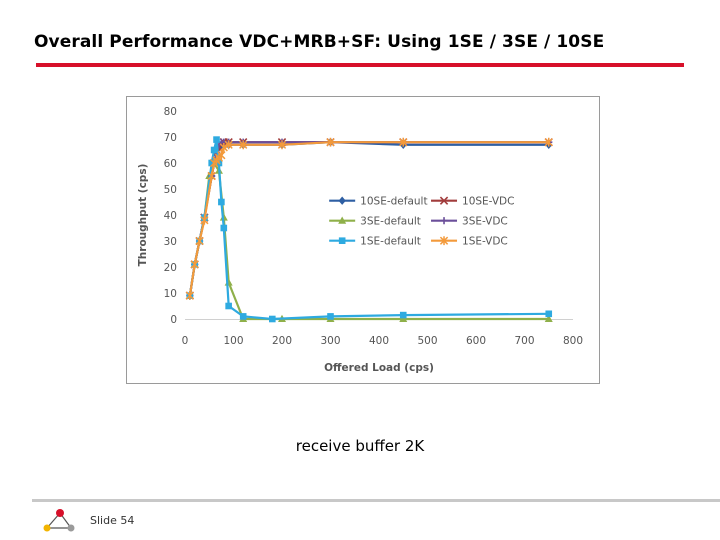 This screenshot has height=540, width=720. I want to click on legend-item: 1SE-default, so click(375, 242).